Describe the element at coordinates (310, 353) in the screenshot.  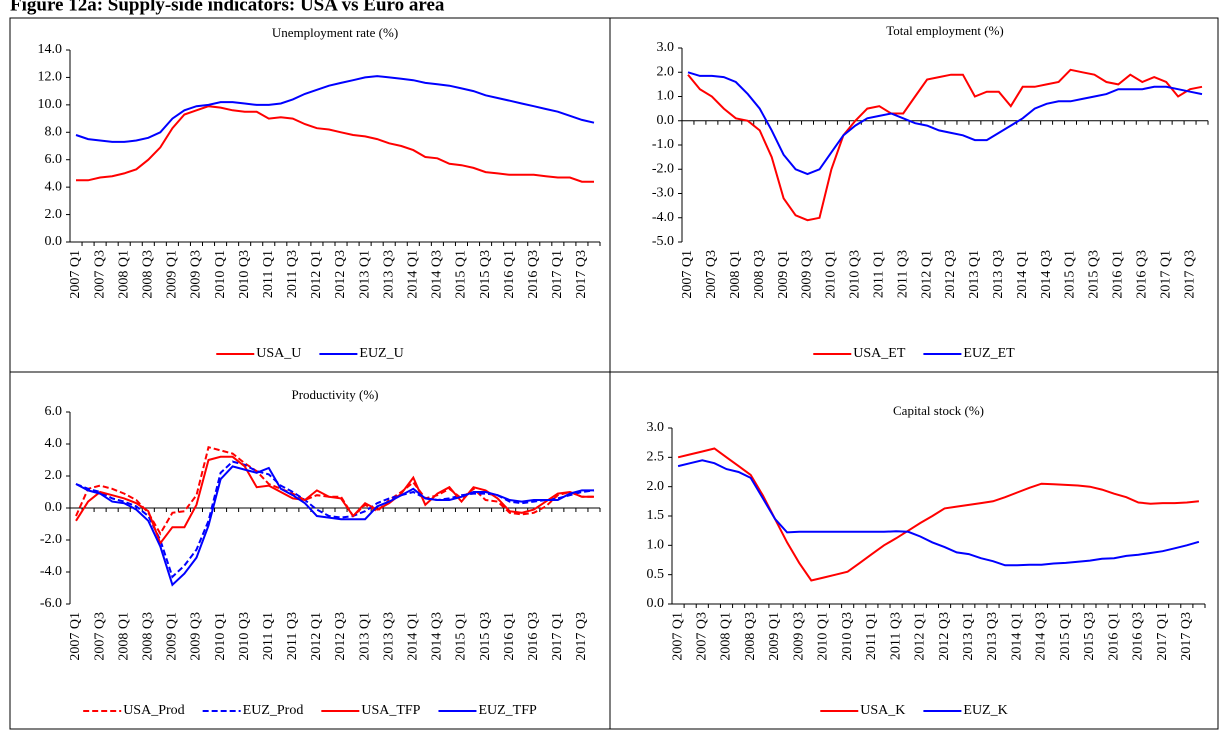
I see `legend: USA_U EUZ_U` at that location.